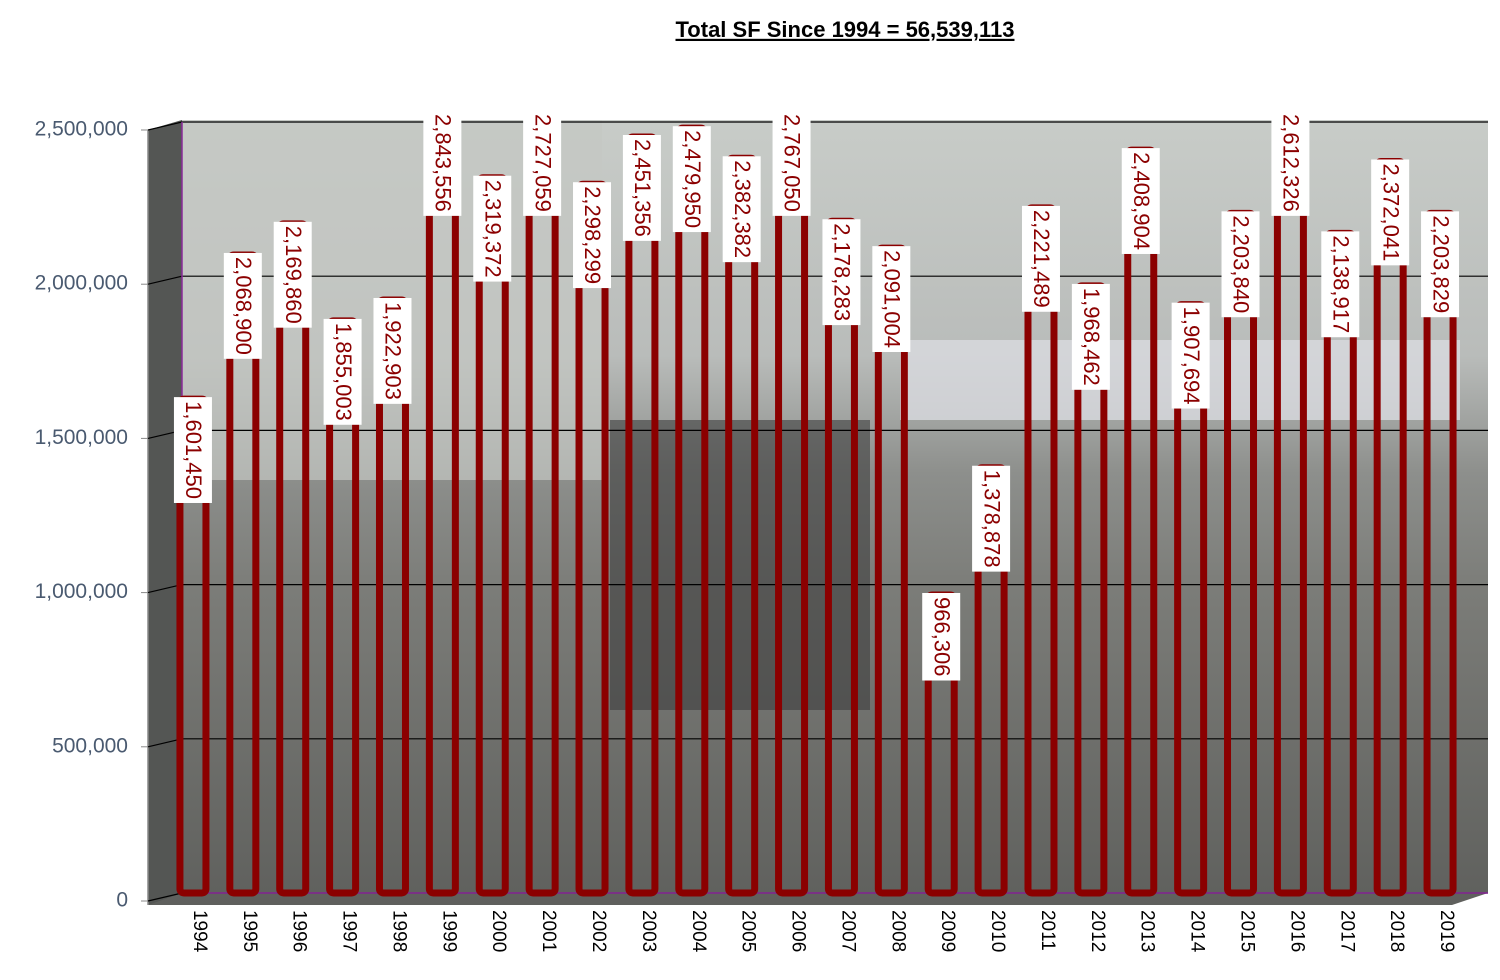  I want to click on value-label: 1,601,450, so click(193, 450).